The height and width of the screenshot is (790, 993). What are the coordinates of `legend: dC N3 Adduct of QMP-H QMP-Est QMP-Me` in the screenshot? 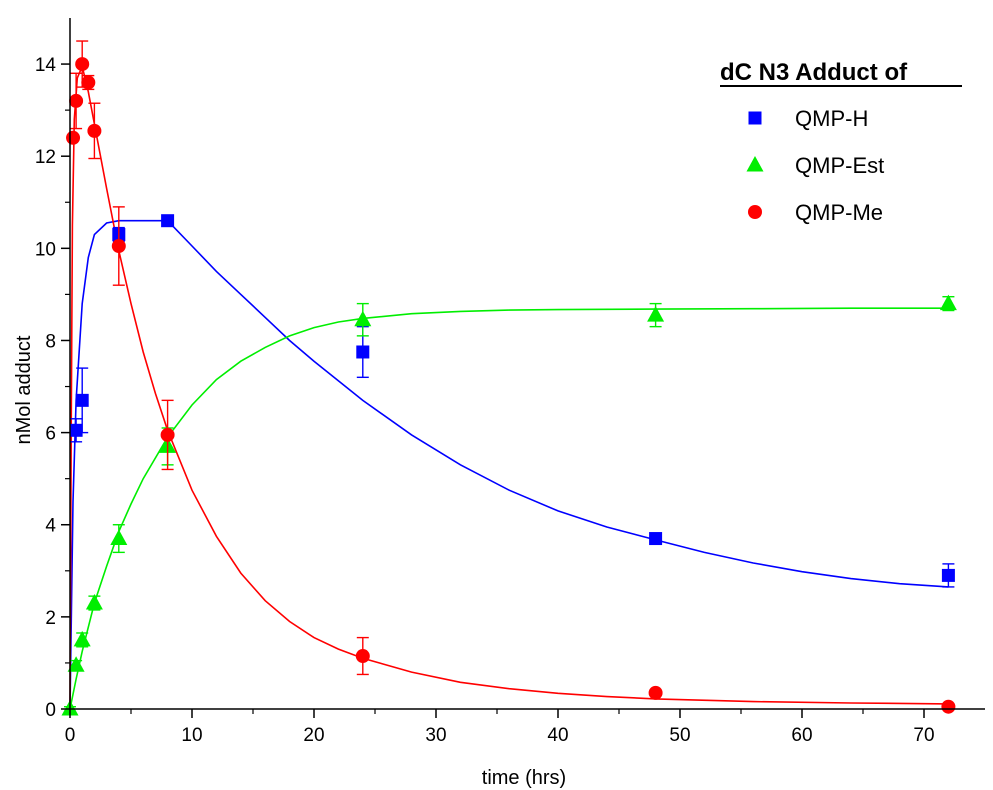 It's located at (841, 142).